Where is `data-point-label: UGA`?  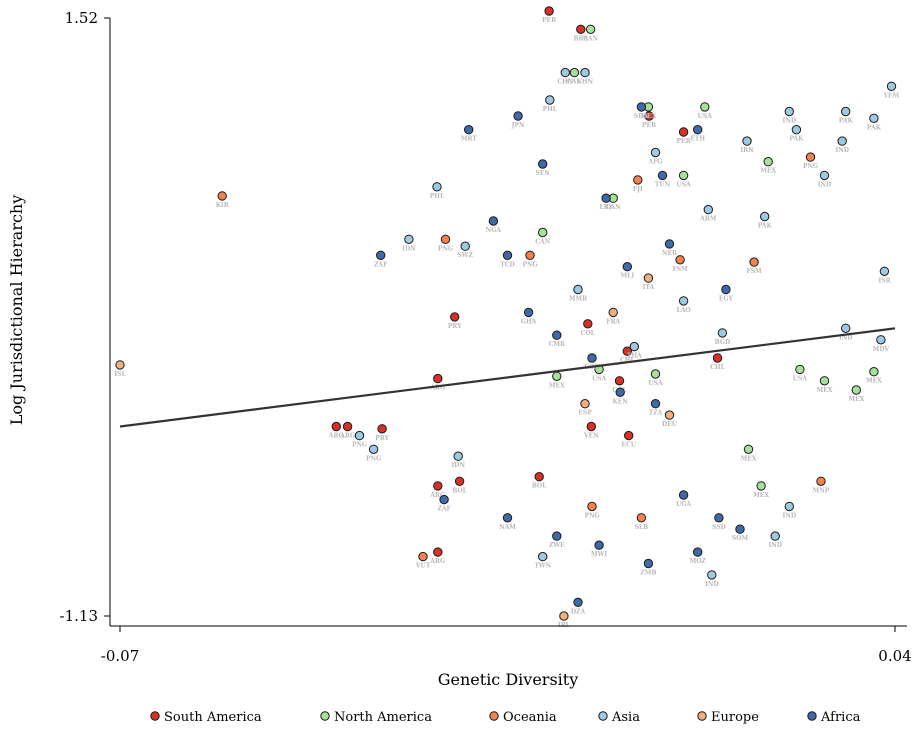 data-point-label: UGA is located at coordinates (683, 504).